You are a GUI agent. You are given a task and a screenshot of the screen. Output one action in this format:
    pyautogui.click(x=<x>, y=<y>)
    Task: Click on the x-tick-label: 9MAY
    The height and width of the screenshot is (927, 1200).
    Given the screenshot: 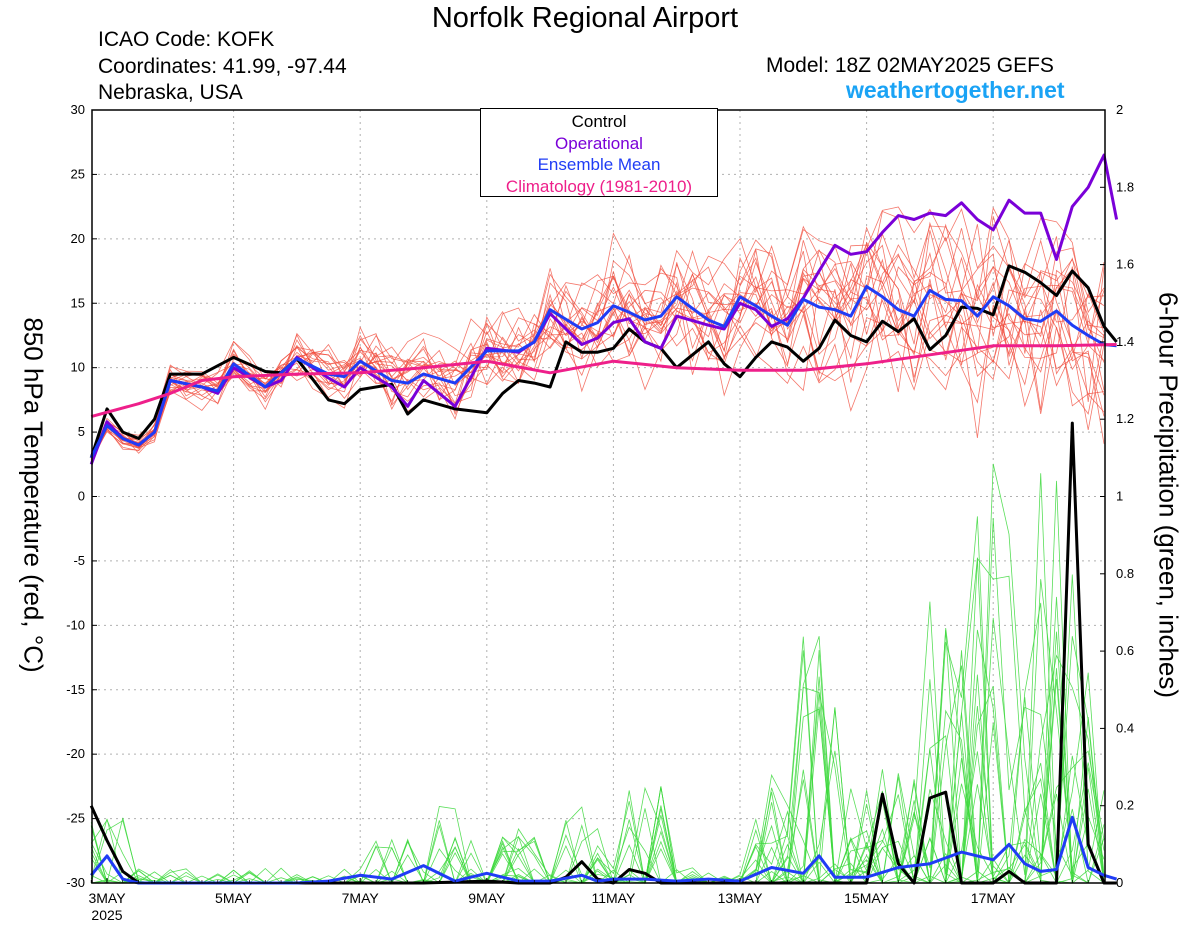 What is the action you would take?
    pyautogui.click(x=487, y=898)
    